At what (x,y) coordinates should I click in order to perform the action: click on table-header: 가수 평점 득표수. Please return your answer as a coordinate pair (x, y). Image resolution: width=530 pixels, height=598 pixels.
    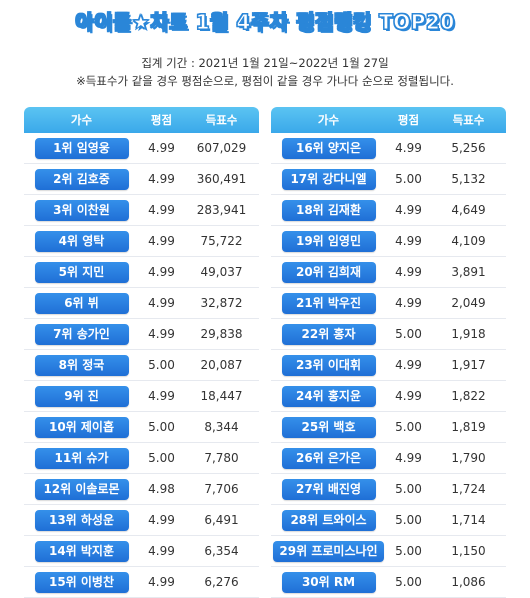
    Looking at the image, I should click on (141, 120).